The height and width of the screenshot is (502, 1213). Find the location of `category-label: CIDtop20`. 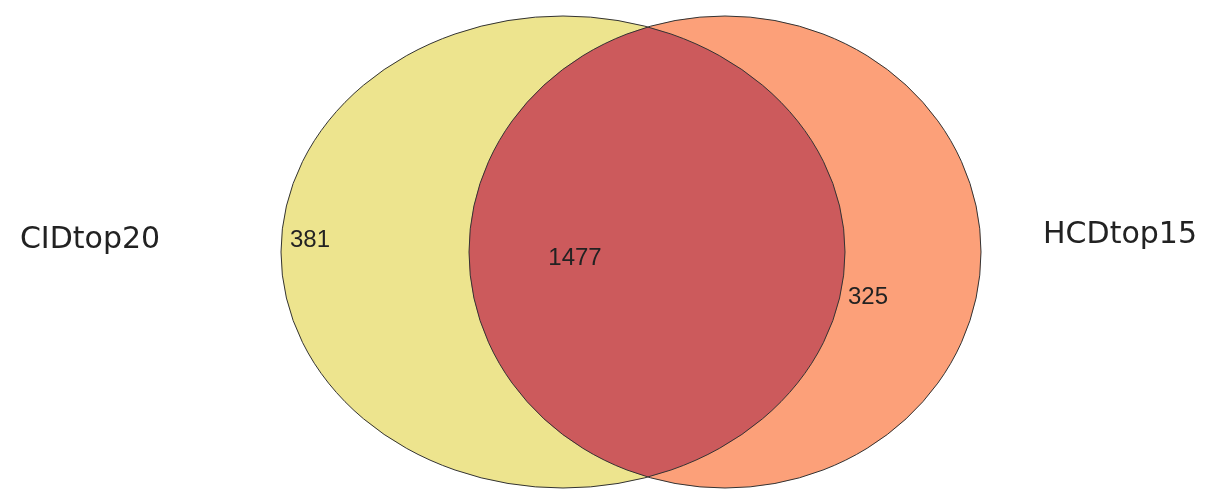

category-label: CIDtop20 is located at coordinates (90, 237).